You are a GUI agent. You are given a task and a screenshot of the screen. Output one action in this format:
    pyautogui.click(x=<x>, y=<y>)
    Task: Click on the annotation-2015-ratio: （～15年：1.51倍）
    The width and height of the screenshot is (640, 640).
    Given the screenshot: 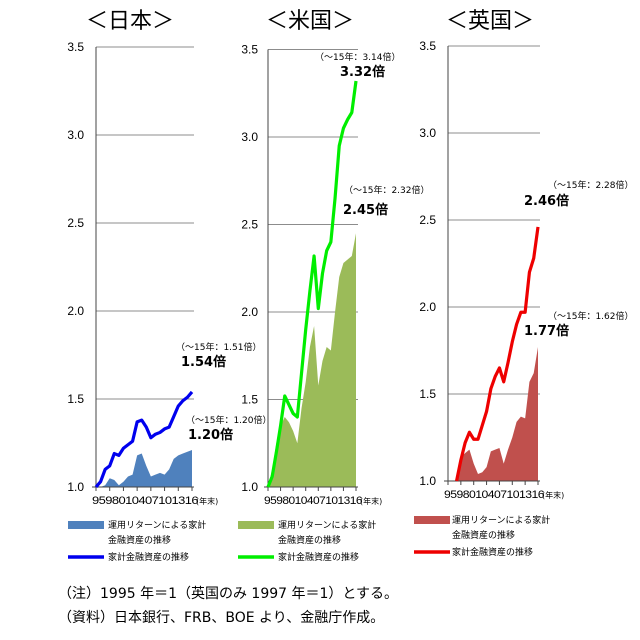 What is the action you would take?
    pyautogui.click(x=219, y=347)
    